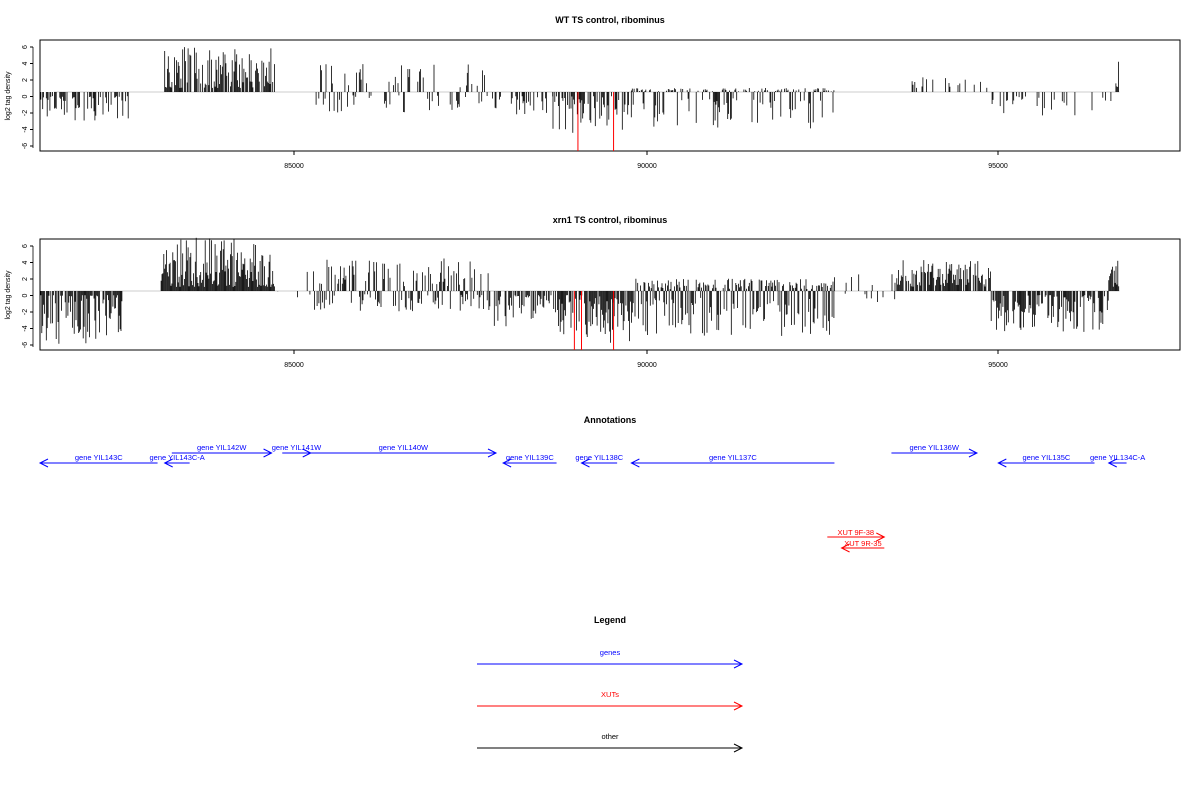 The image size is (1200, 800). I want to click on feature-label: gene YIL136W, so click(934, 447).